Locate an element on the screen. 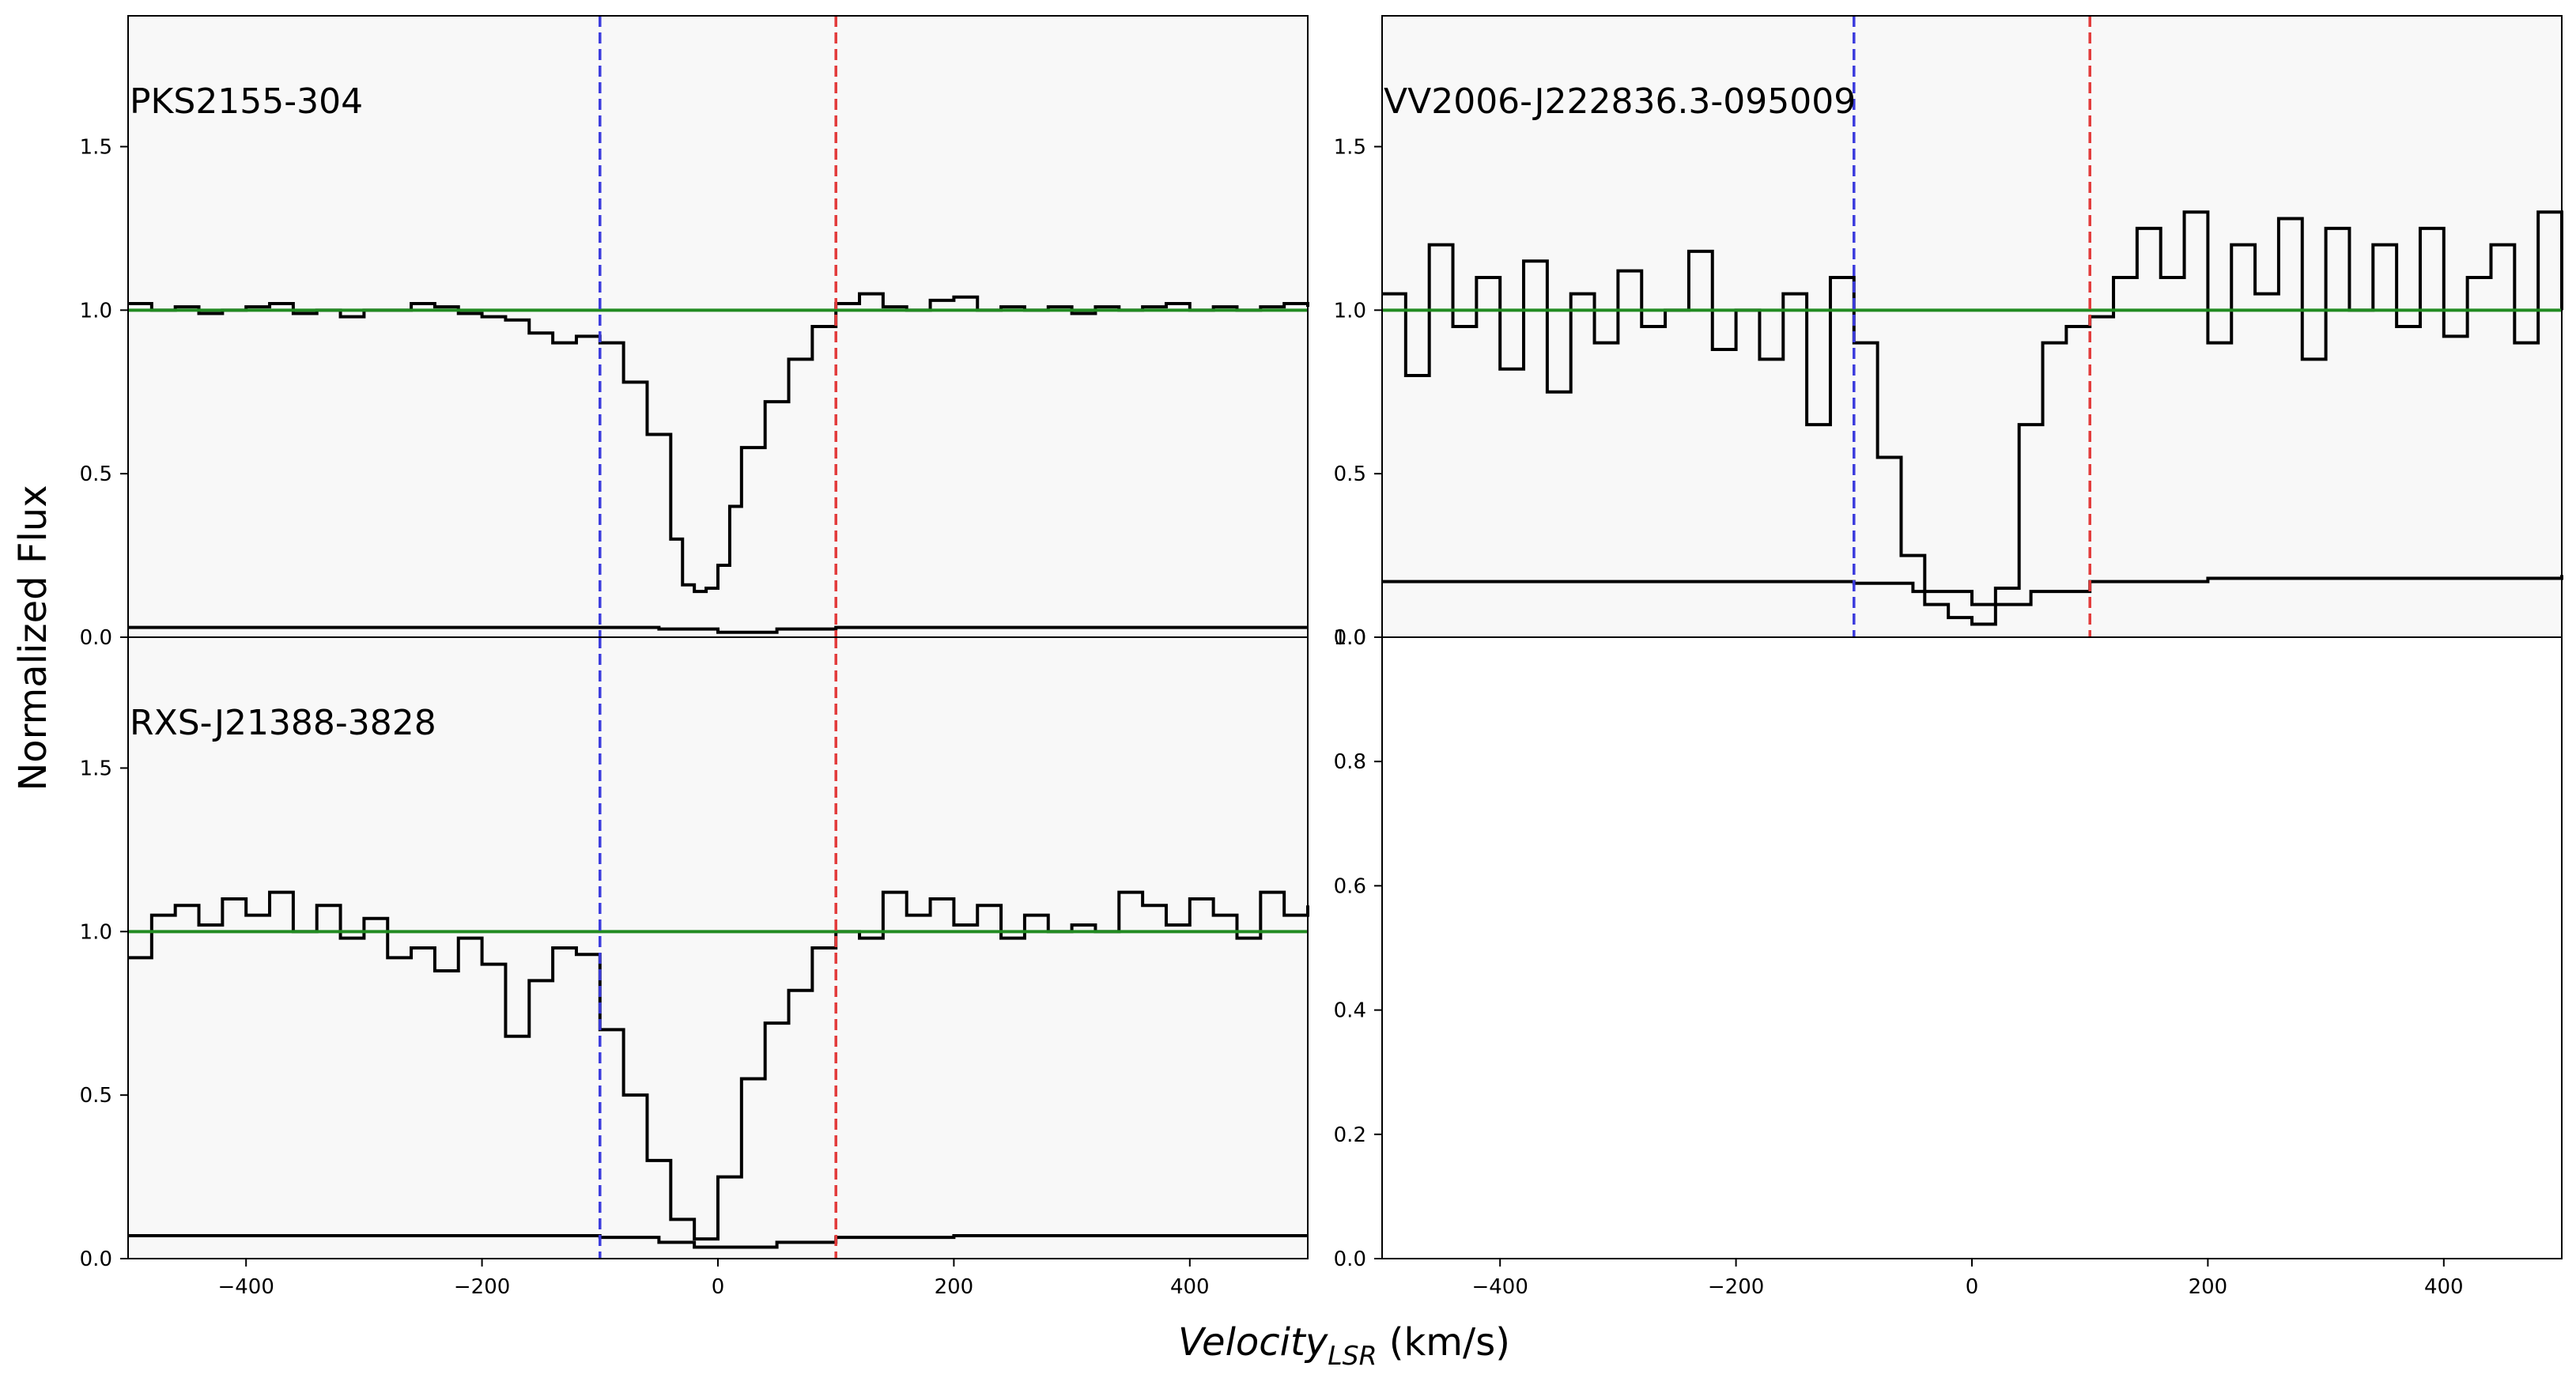  panel-title: RXS-J21388-3828 is located at coordinates (283, 723).